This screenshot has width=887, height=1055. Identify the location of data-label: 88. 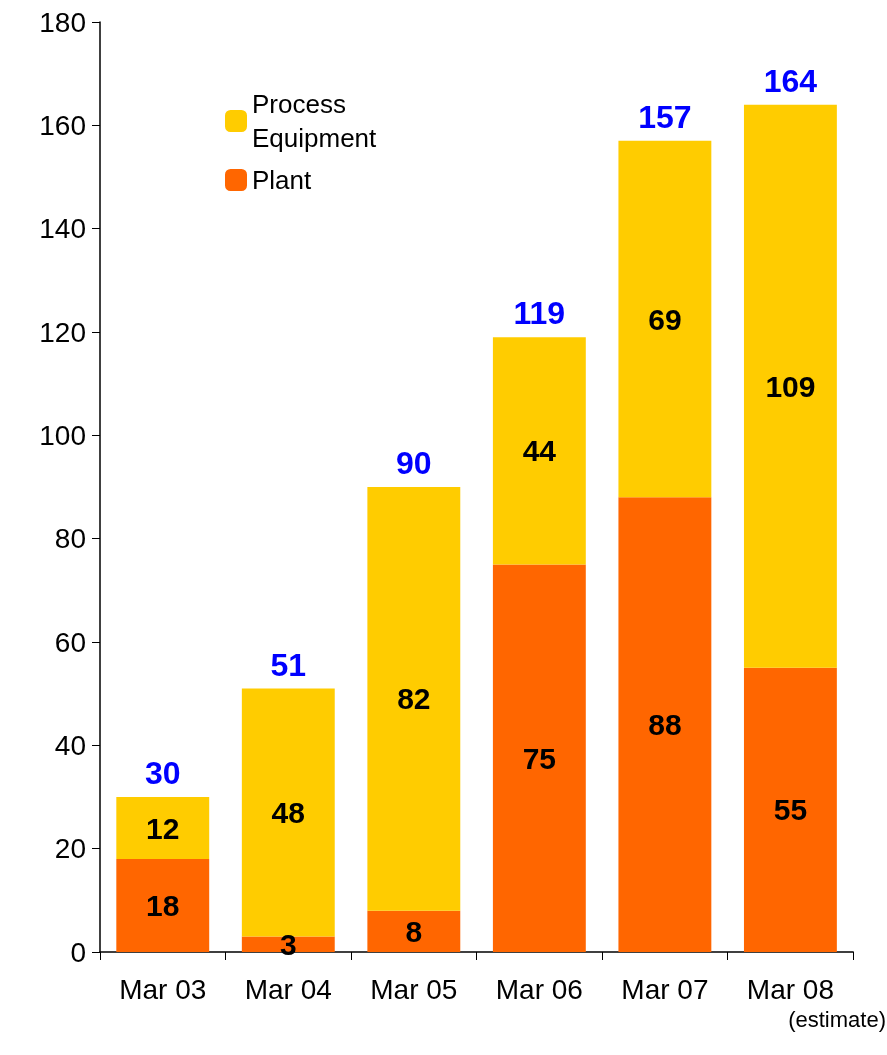
(665, 725).